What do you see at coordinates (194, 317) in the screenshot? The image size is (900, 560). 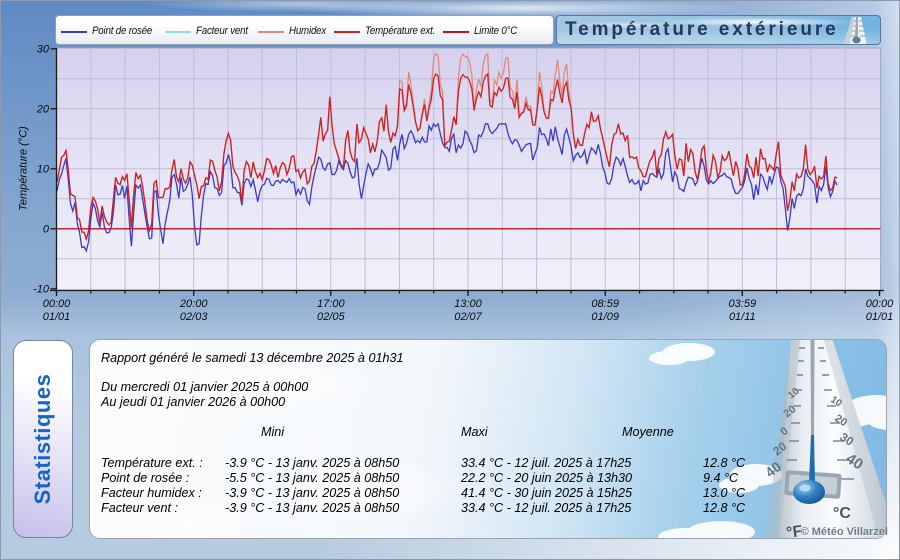 I see `svg-text: 02/03` at bounding box center [194, 317].